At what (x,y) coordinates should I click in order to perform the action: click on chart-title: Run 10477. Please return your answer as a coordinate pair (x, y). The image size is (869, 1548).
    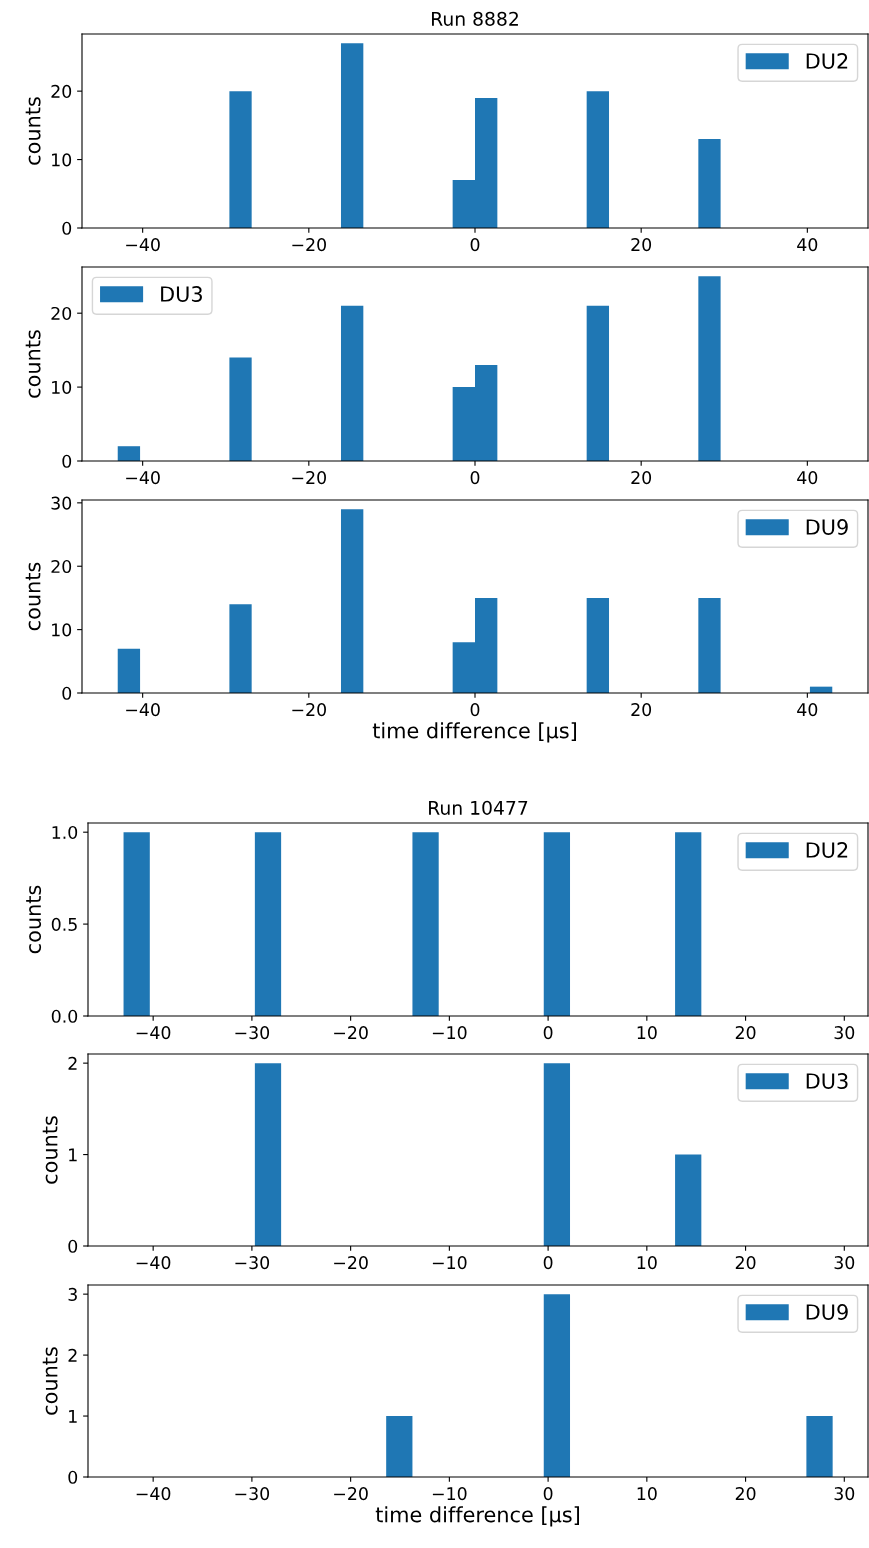
    Looking at the image, I should click on (478, 807).